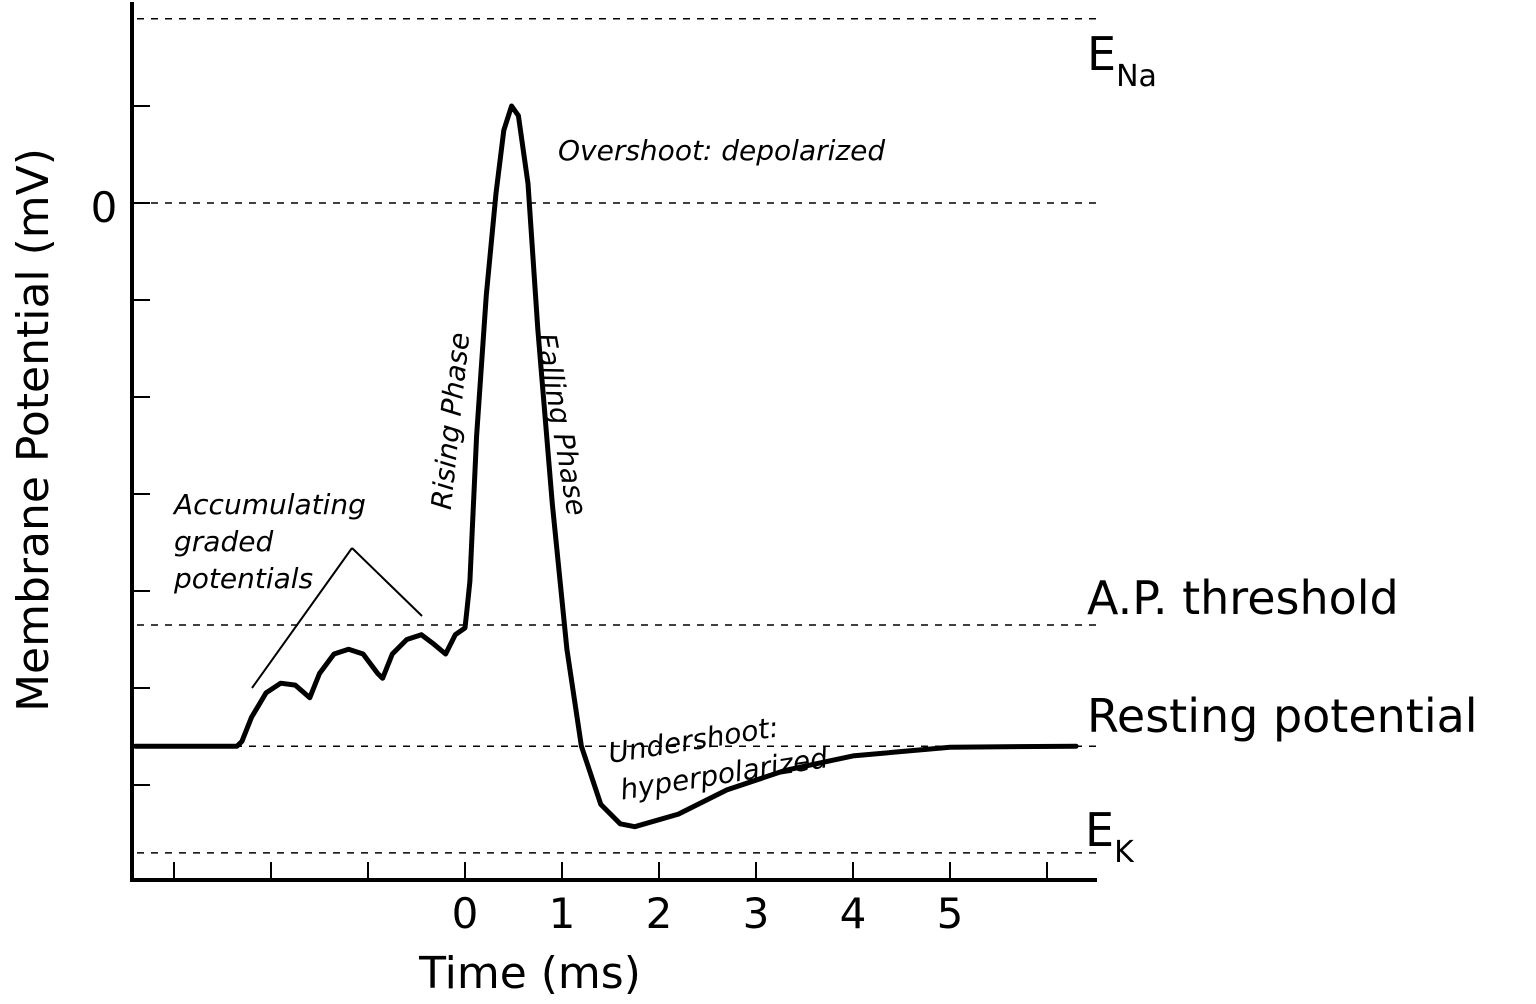 Image resolution: width=1536 pixels, height=1004 pixels. Describe the element at coordinates (243, 578) in the screenshot. I see `annotation-potentials: potentials` at that location.